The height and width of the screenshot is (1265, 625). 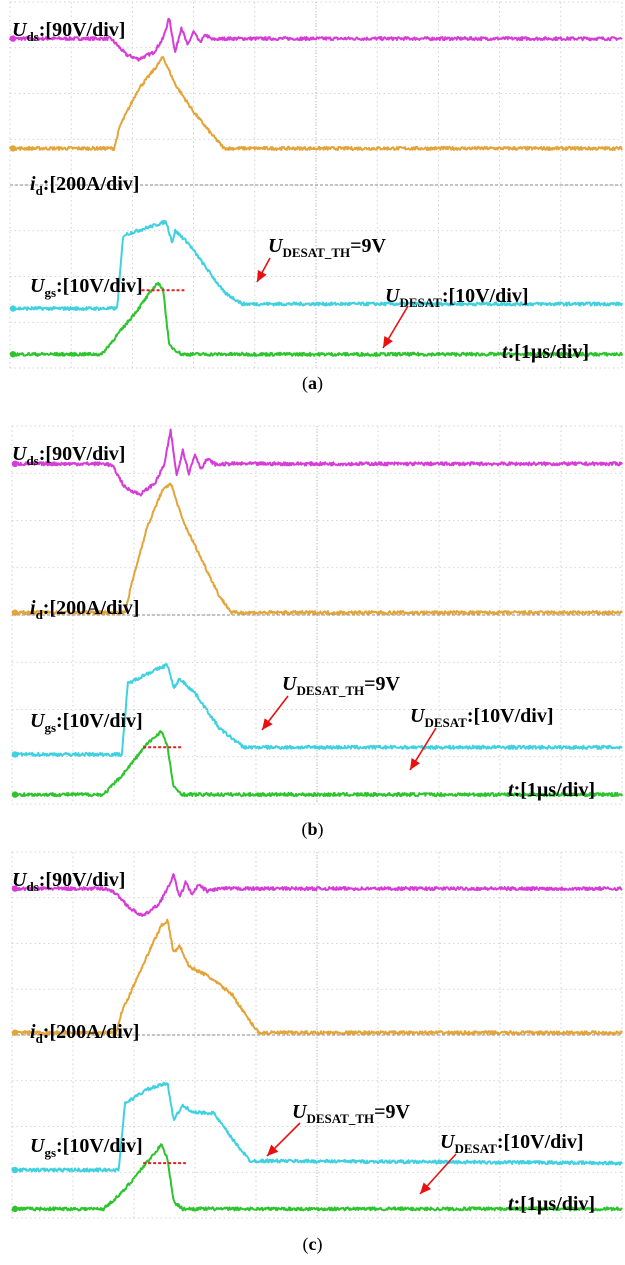 I want to click on caption-c-text: (c), so click(x=312, y=1244).